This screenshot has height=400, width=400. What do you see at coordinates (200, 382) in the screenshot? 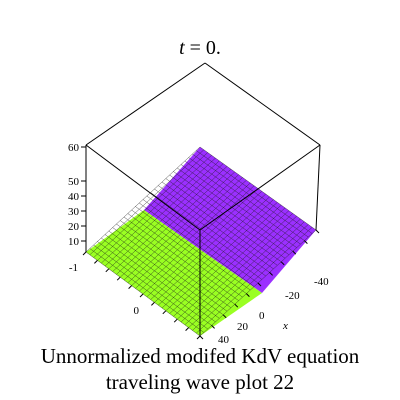
I see `caption-line-2: traveling wave plot 22` at bounding box center [200, 382].